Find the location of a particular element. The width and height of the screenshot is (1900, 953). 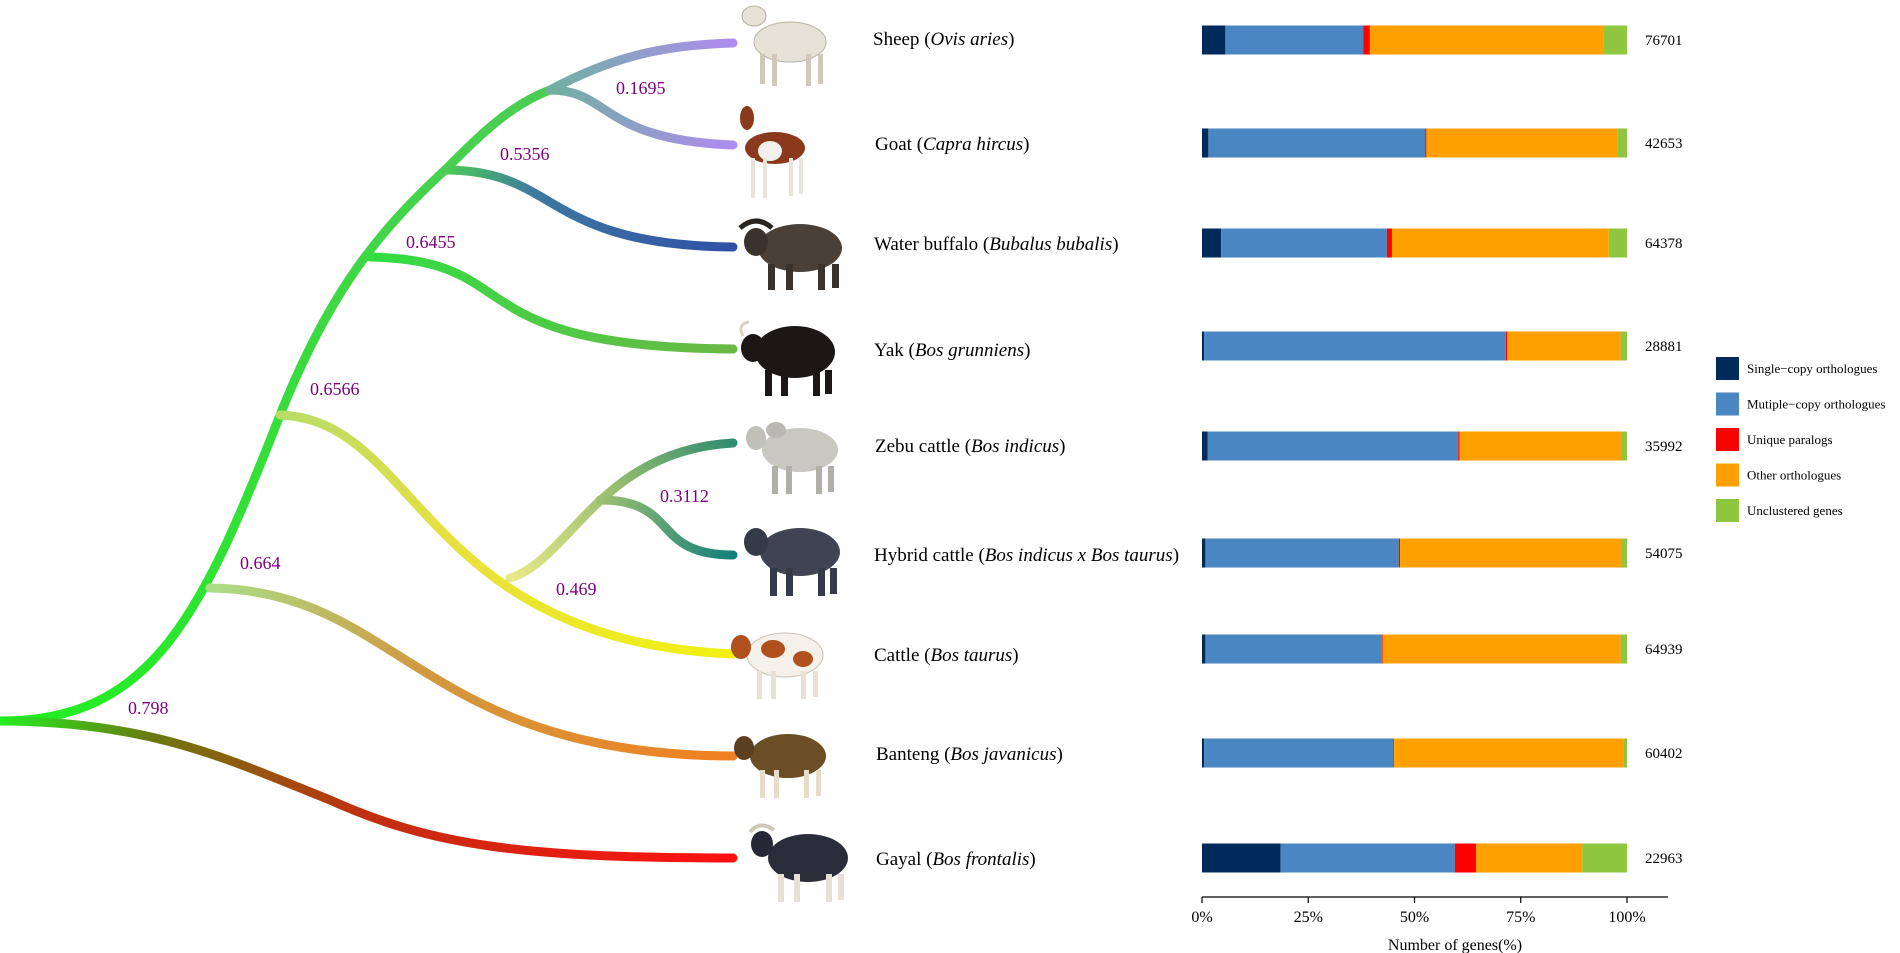

gayal-icon is located at coordinates (798, 862).